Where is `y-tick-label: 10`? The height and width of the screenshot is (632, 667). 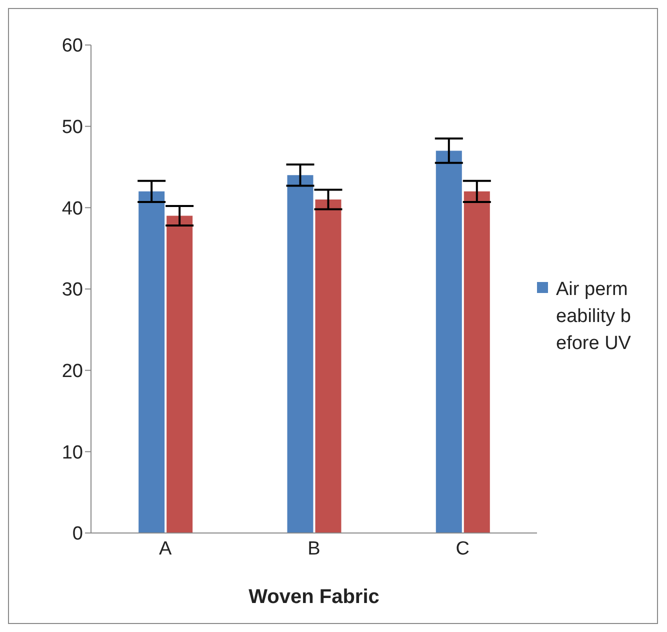 y-tick-label: 10 is located at coordinates (72, 453).